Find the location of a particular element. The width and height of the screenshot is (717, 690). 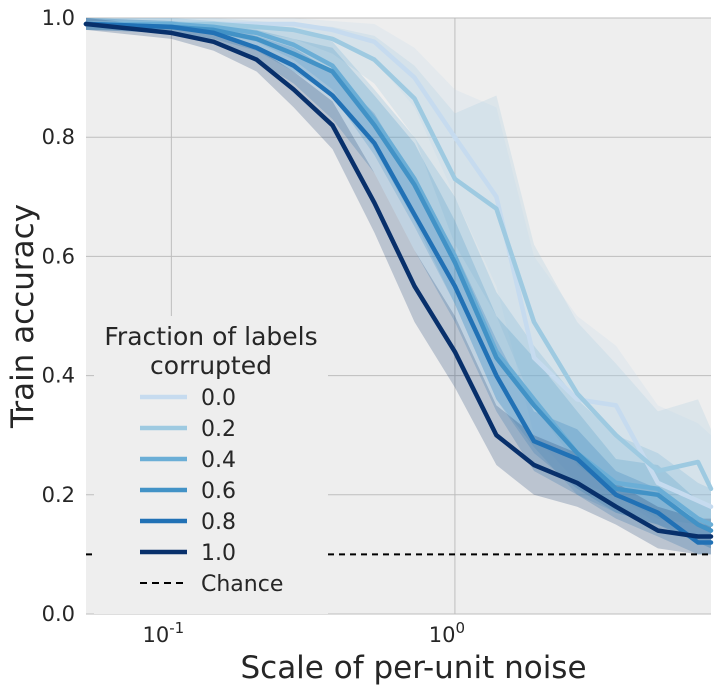

legend-item-0.6: 0.6 is located at coordinates (188, 491).